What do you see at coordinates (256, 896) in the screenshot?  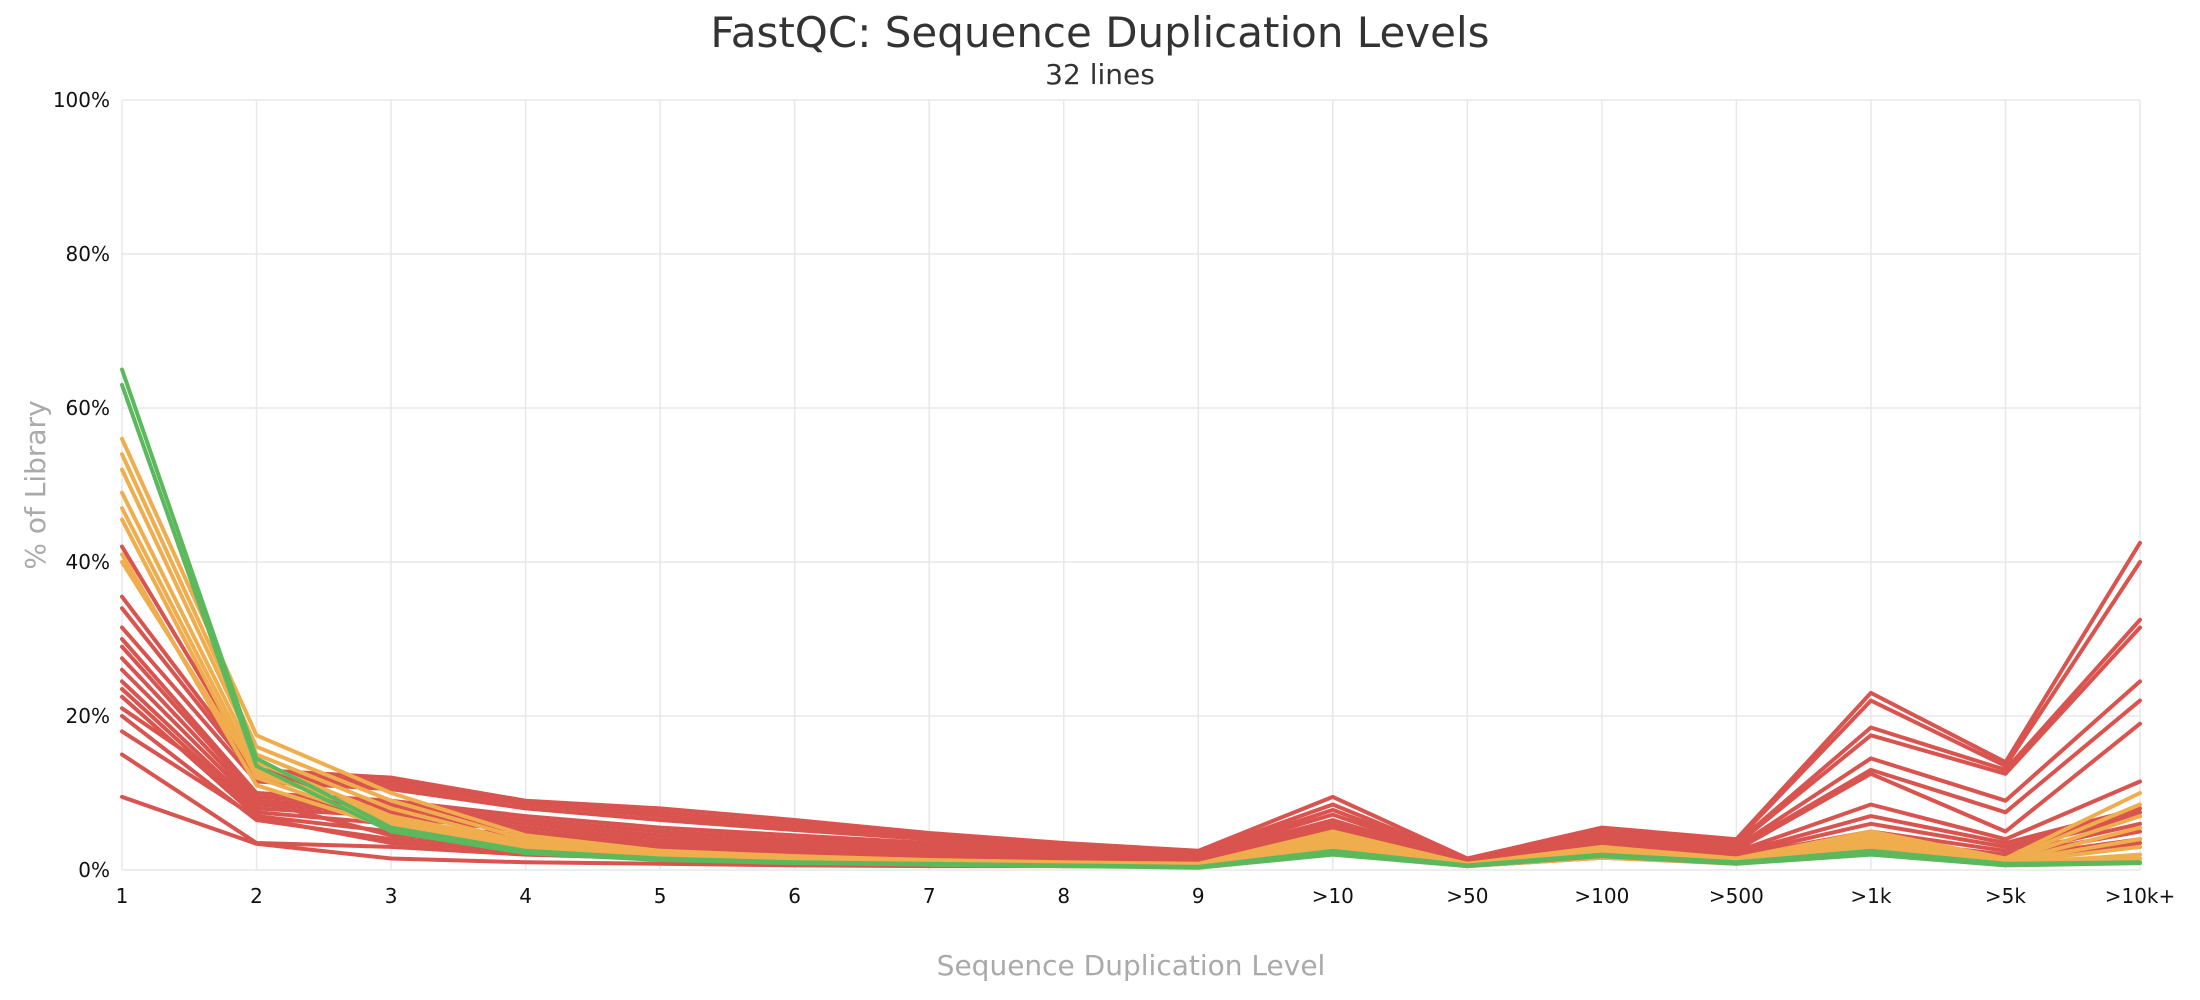 I see `x-tick-label: 2` at bounding box center [256, 896].